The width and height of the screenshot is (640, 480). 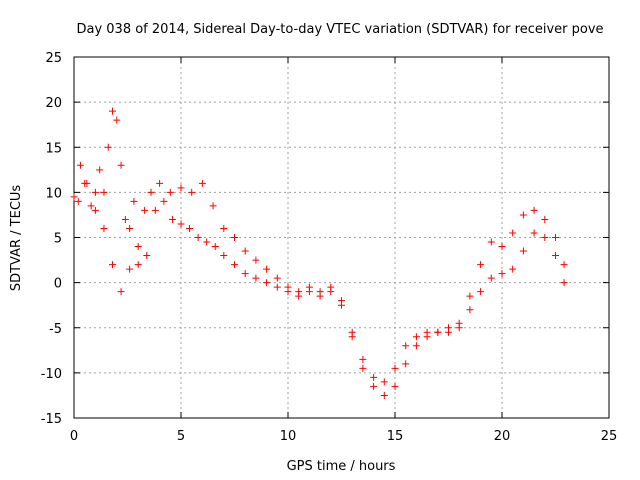 I want to click on x-tick-label: 25, so click(x=609, y=436).